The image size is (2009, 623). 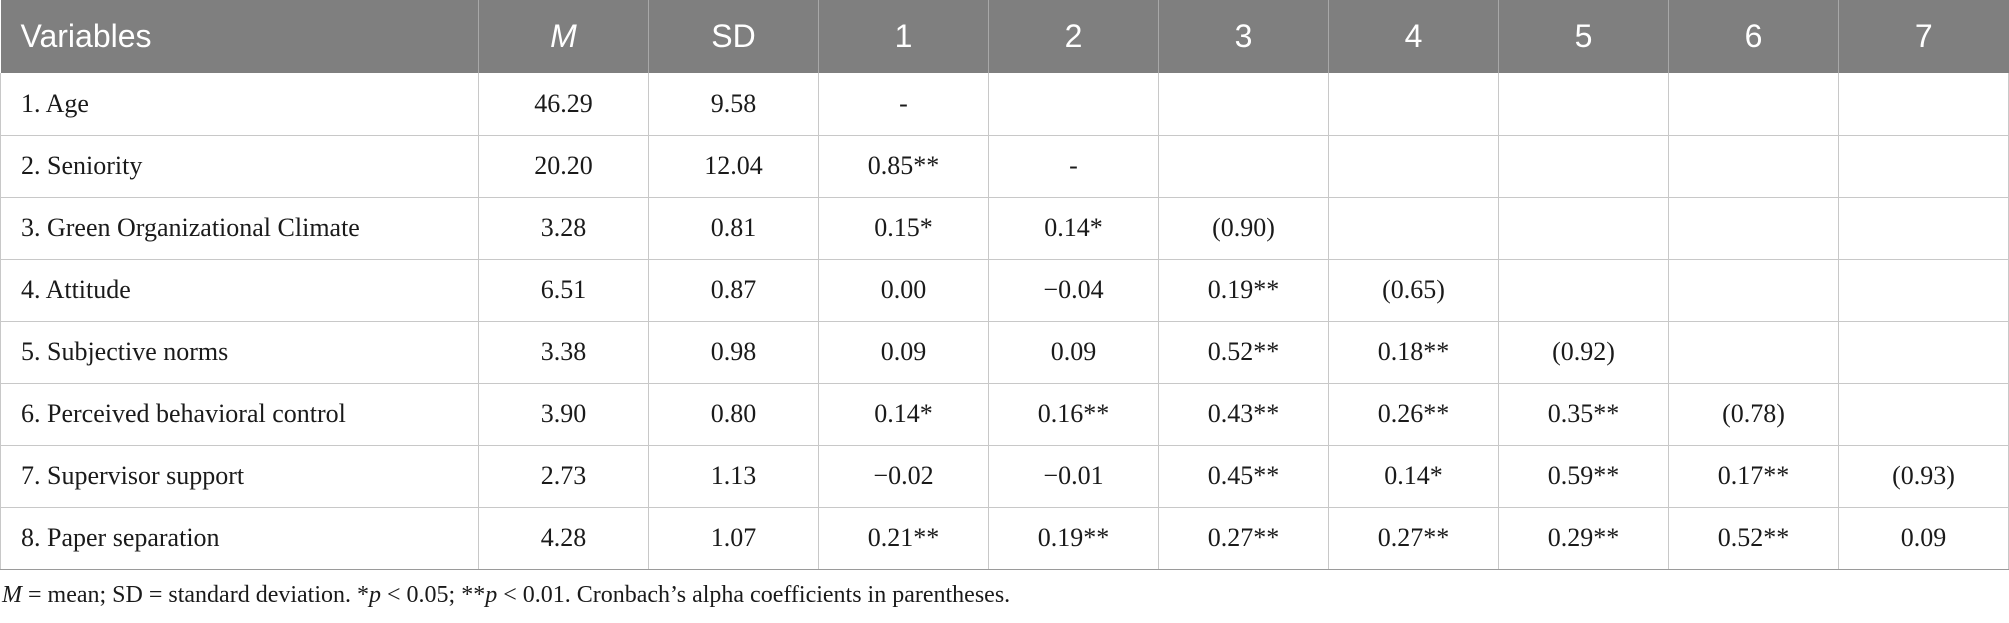 What do you see at coordinates (239, 166) in the screenshot?
I see `row-variable-name: 2. Seniority` at bounding box center [239, 166].